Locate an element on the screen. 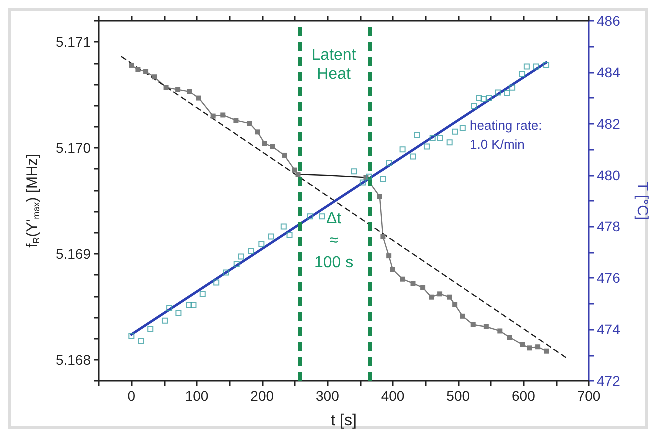 The image size is (664, 437). y2-tick-label: 472 is located at coordinates (609, 381).